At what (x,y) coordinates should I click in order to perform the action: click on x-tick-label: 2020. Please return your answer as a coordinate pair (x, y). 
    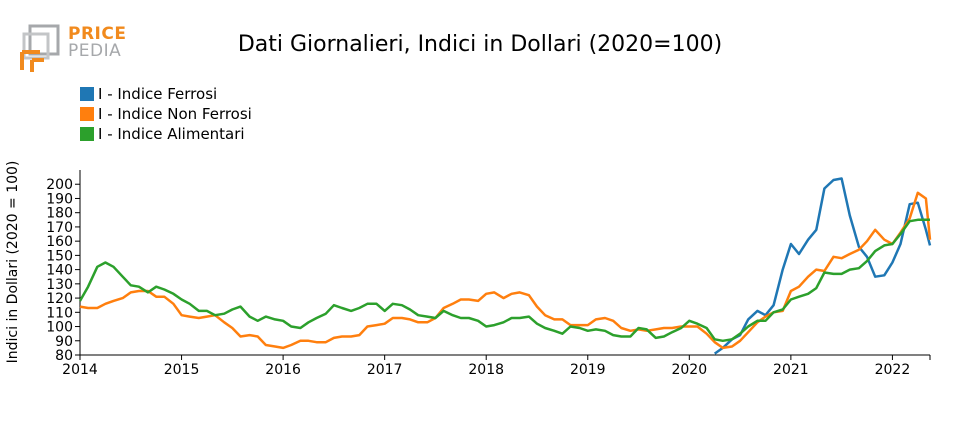
    Looking at the image, I should click on (689, 370).